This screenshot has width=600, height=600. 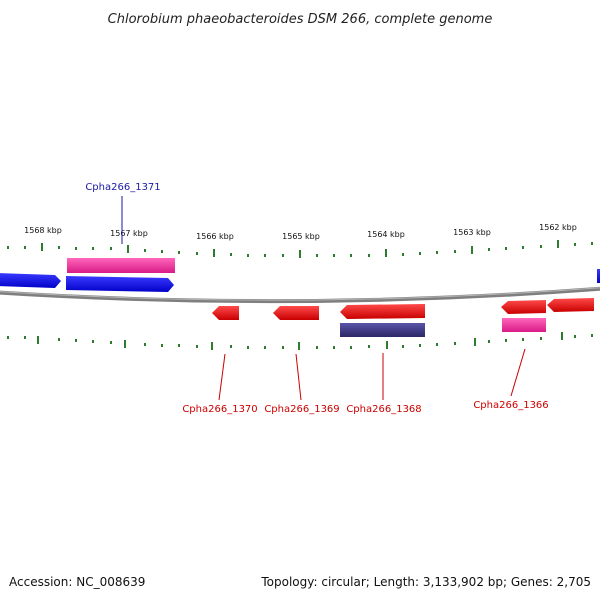 I want to click on reverse-strand-genes, so click(x=403, y=317).